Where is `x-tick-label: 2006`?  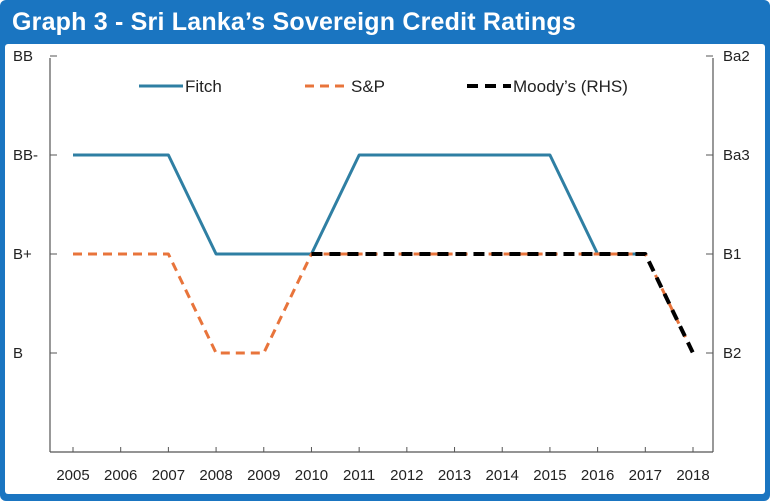
x-tick-label: 2006 is located at coordinates (120, 475).